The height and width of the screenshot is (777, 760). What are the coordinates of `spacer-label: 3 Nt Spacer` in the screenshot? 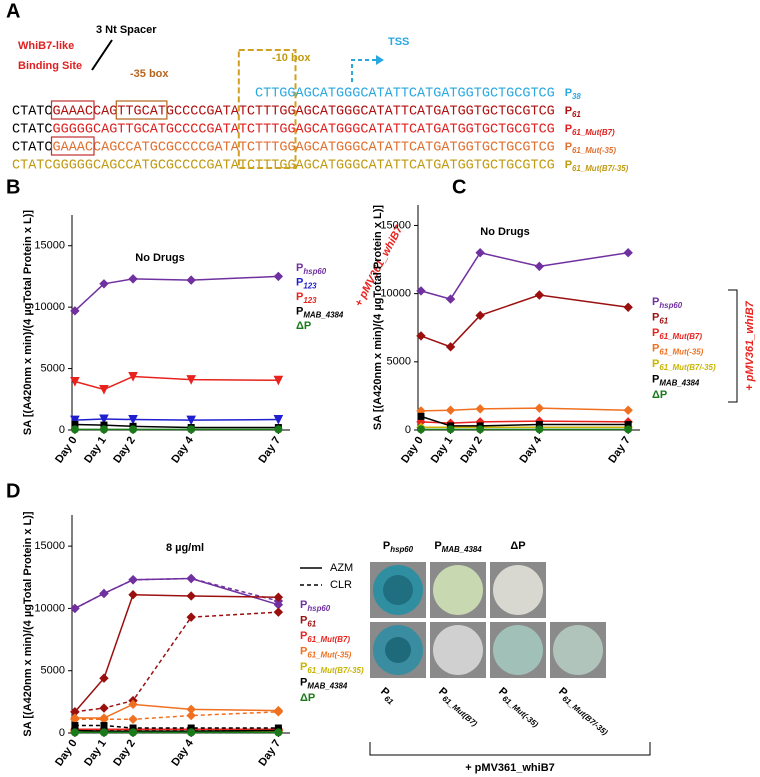 It's located at (126, 30).